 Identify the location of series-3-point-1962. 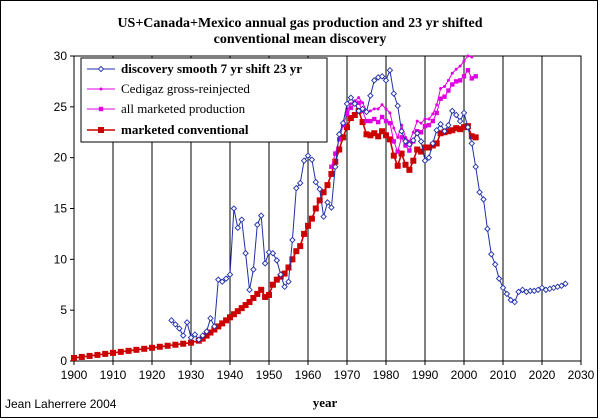
(315, 208).